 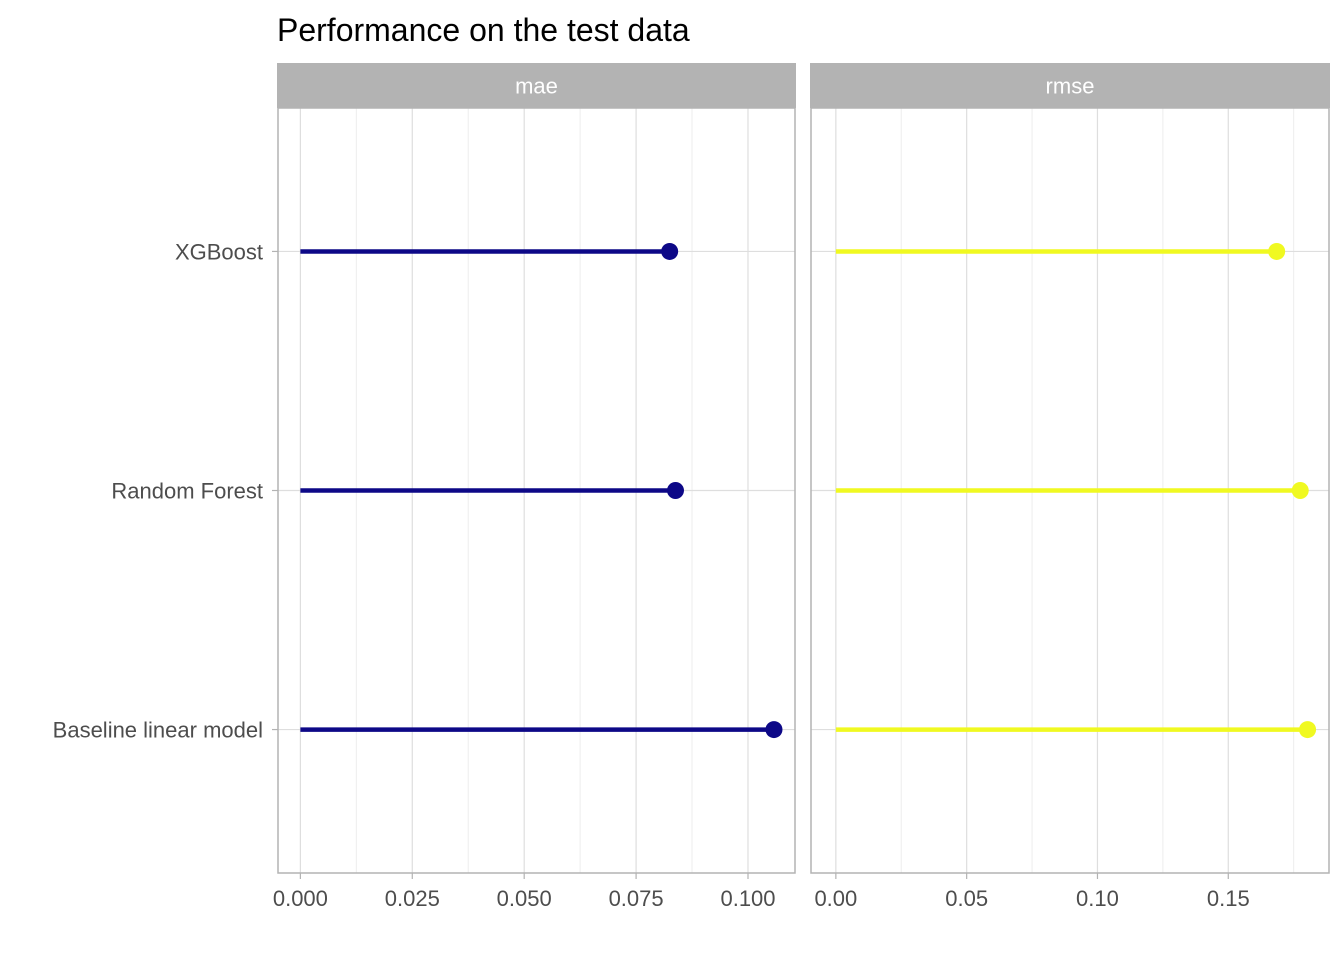 What do you see at coordinates (1097, 898) in the screenshot?
I see `x-tick-label: 0.10` at bounding box center [1097, 898].